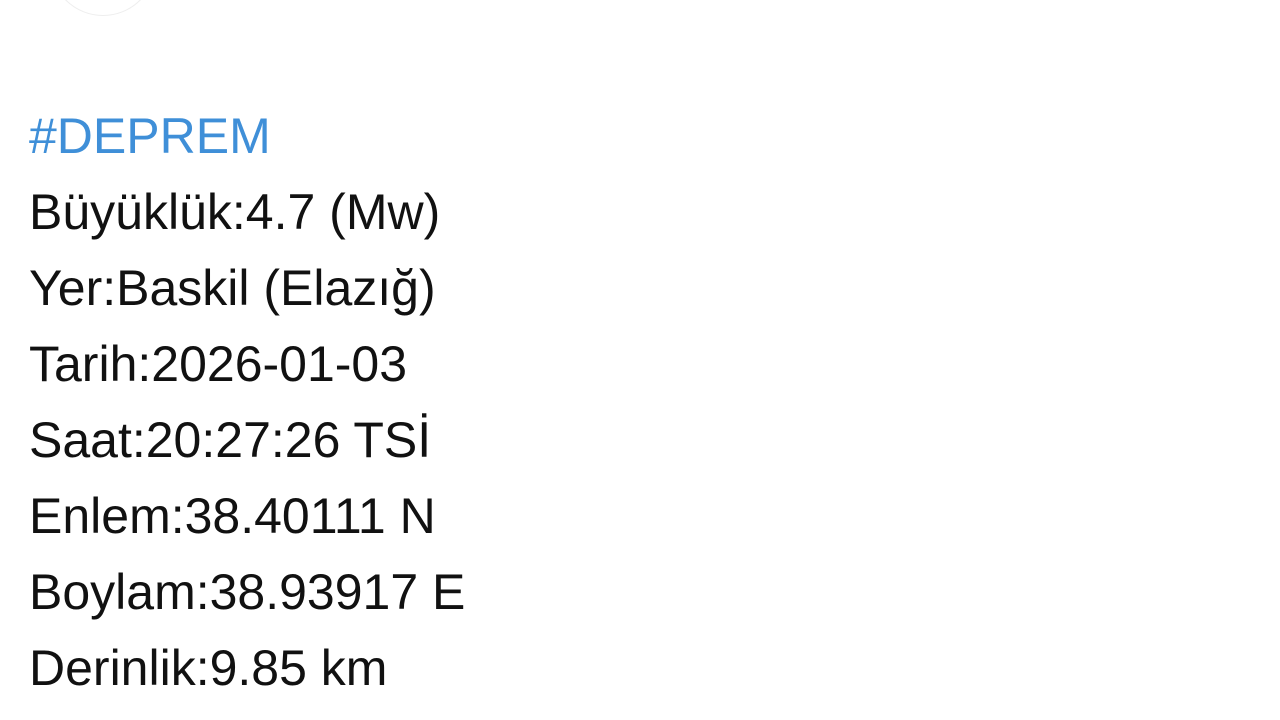 The image size is (1280, 720). Describe the element at coordinates (232, 516) in the screenshot. I see `latitude-line: Enlem:38.40111 N` at that location.